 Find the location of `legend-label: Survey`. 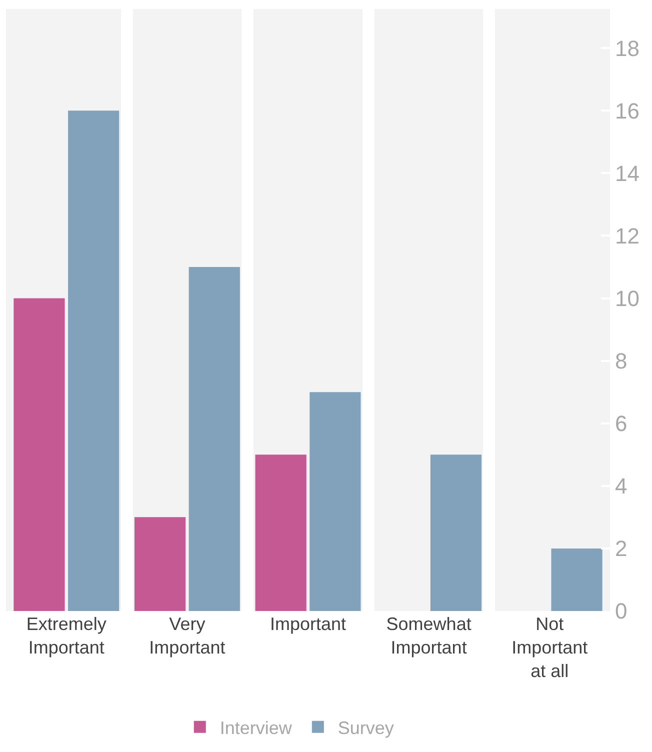

legend-label: Survey is located at coordinates (366, 728).